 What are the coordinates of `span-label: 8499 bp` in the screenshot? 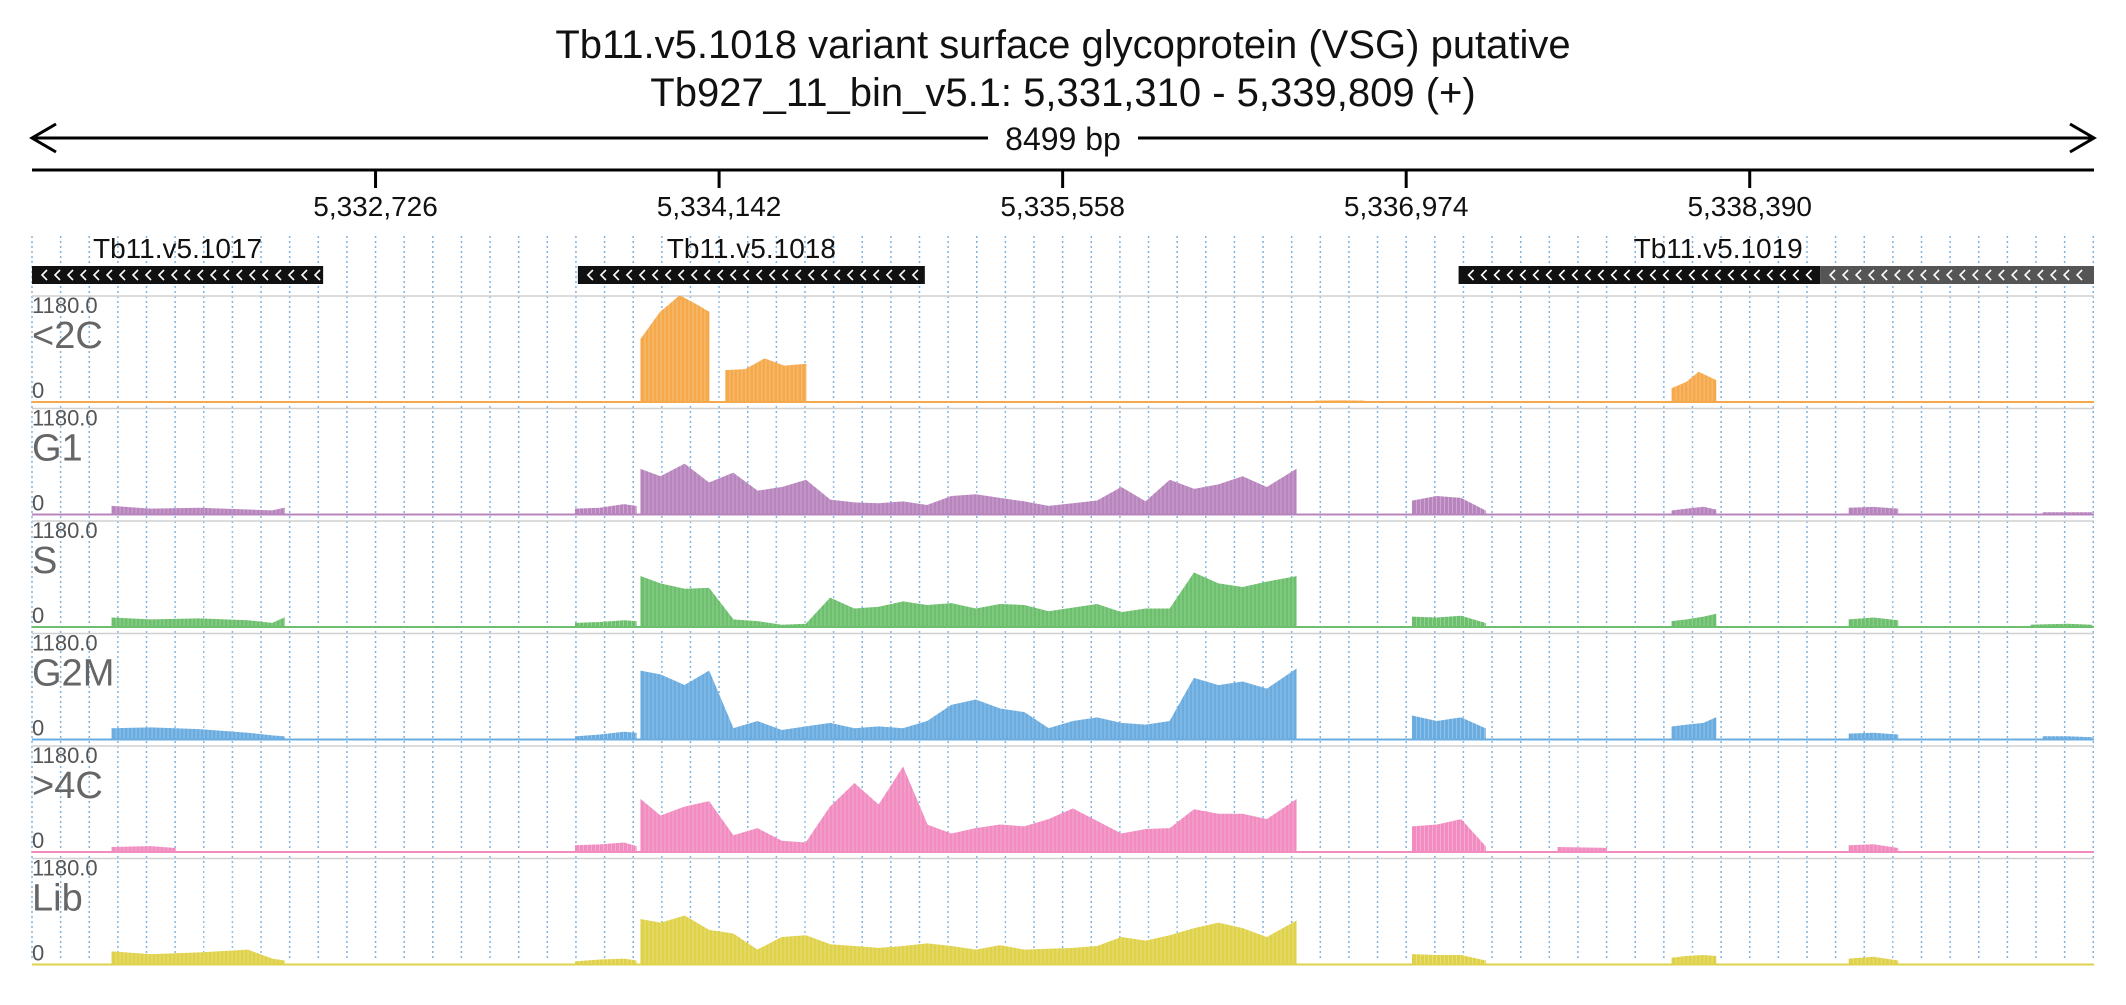 It's located at (1063, 139).